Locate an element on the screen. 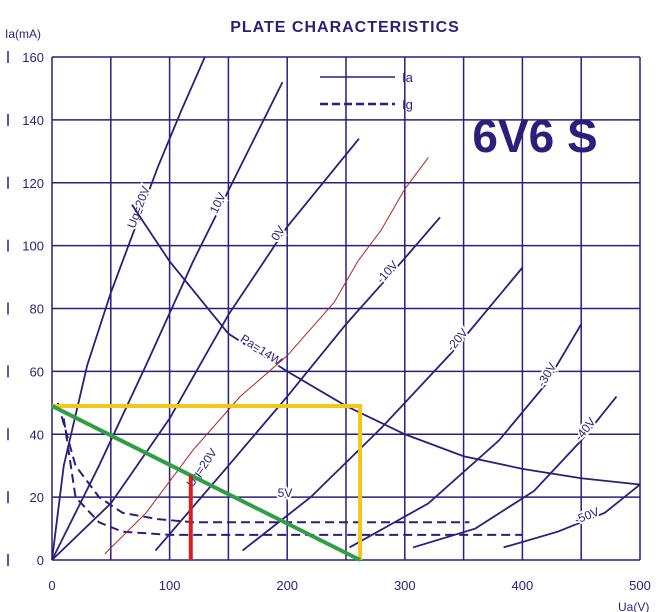 Image resolution: width=669 pixels, height=612 pixels. curve--40v is located at coordinates (515, 472).